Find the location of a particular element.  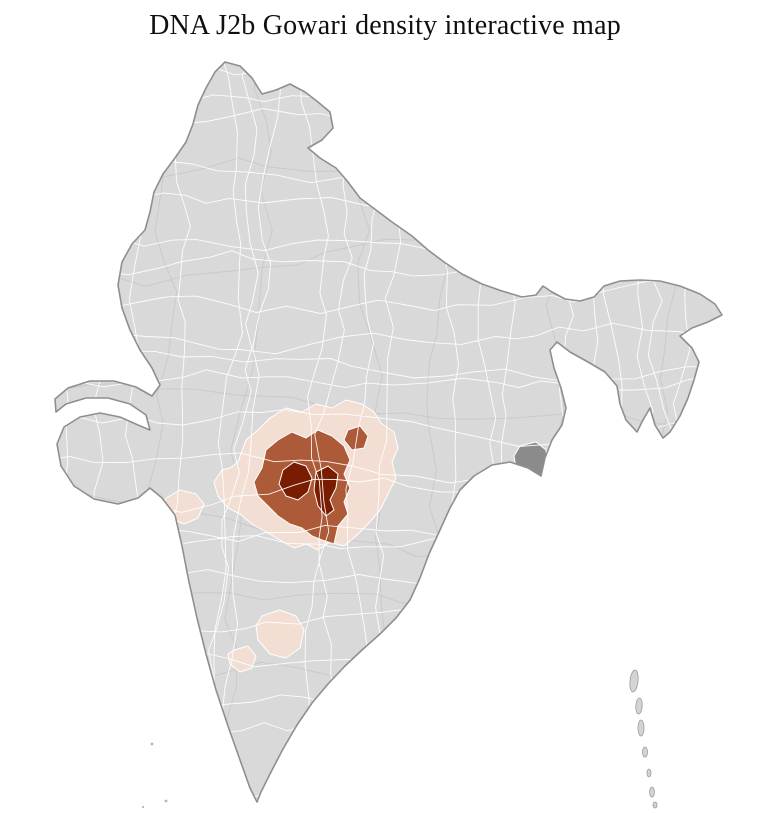

density-region-medium-northeast is located at coordinates (356, 438).